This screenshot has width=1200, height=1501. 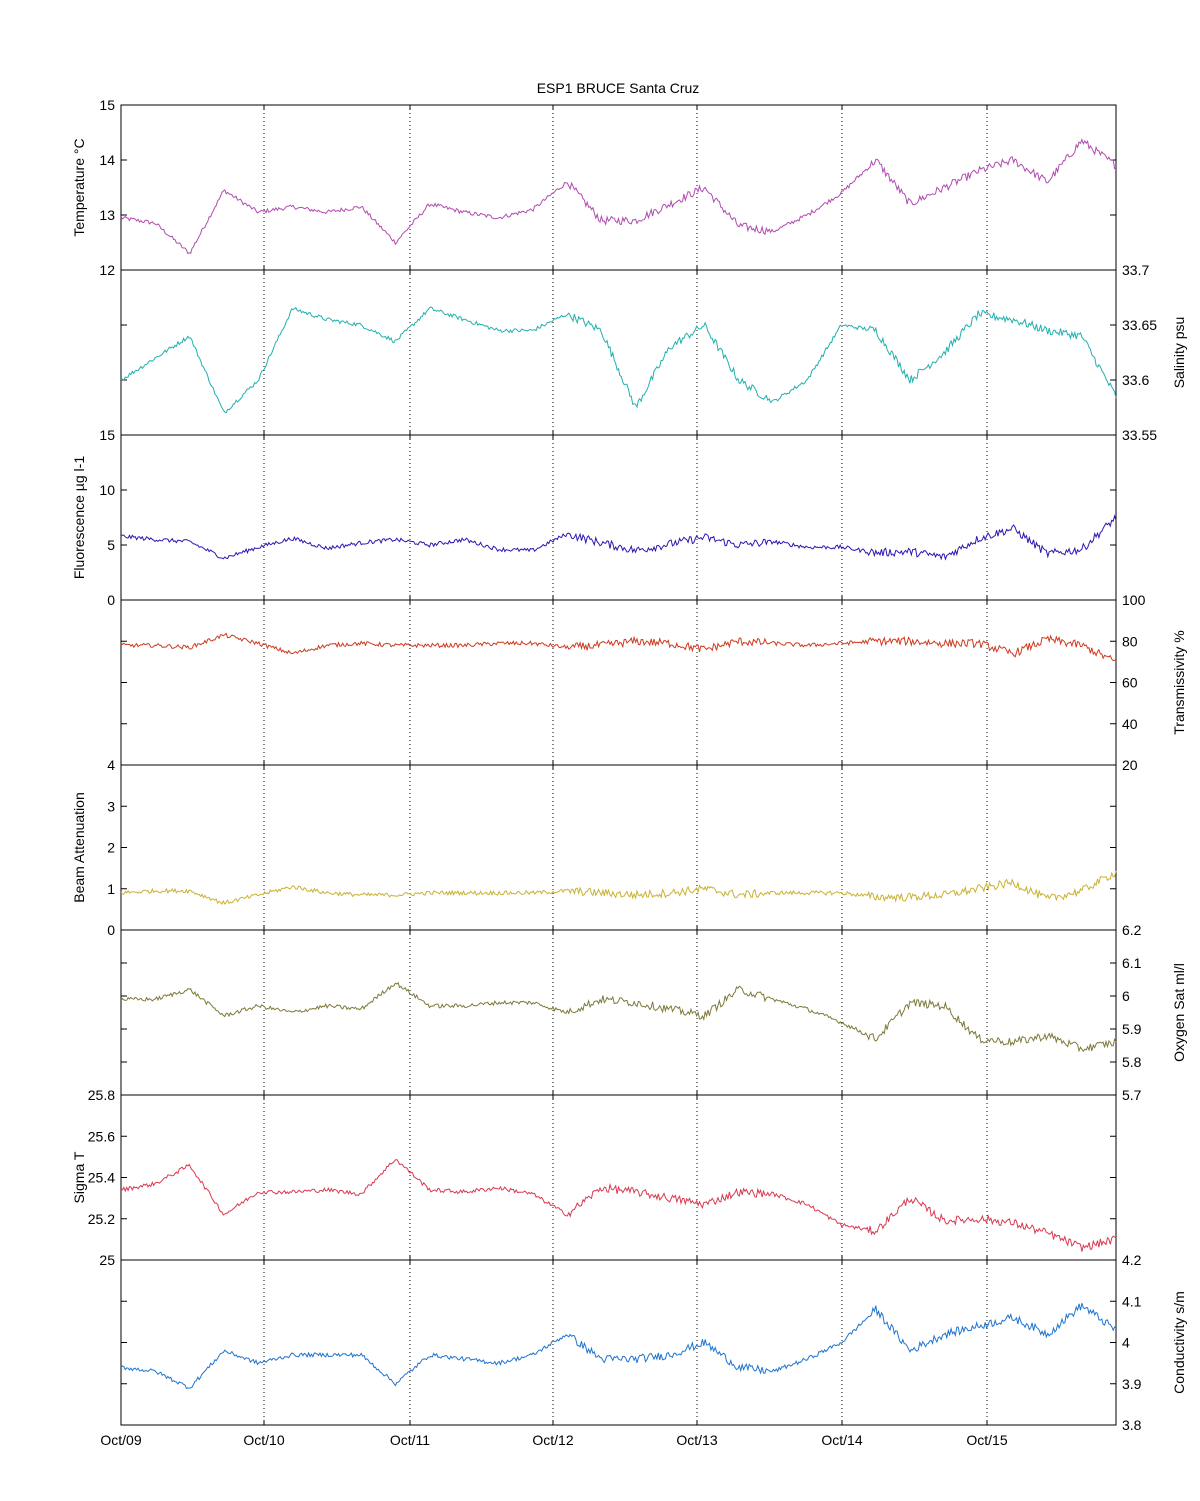 I want to click on y-tick-label: 100, so click(x=1134, y=600).